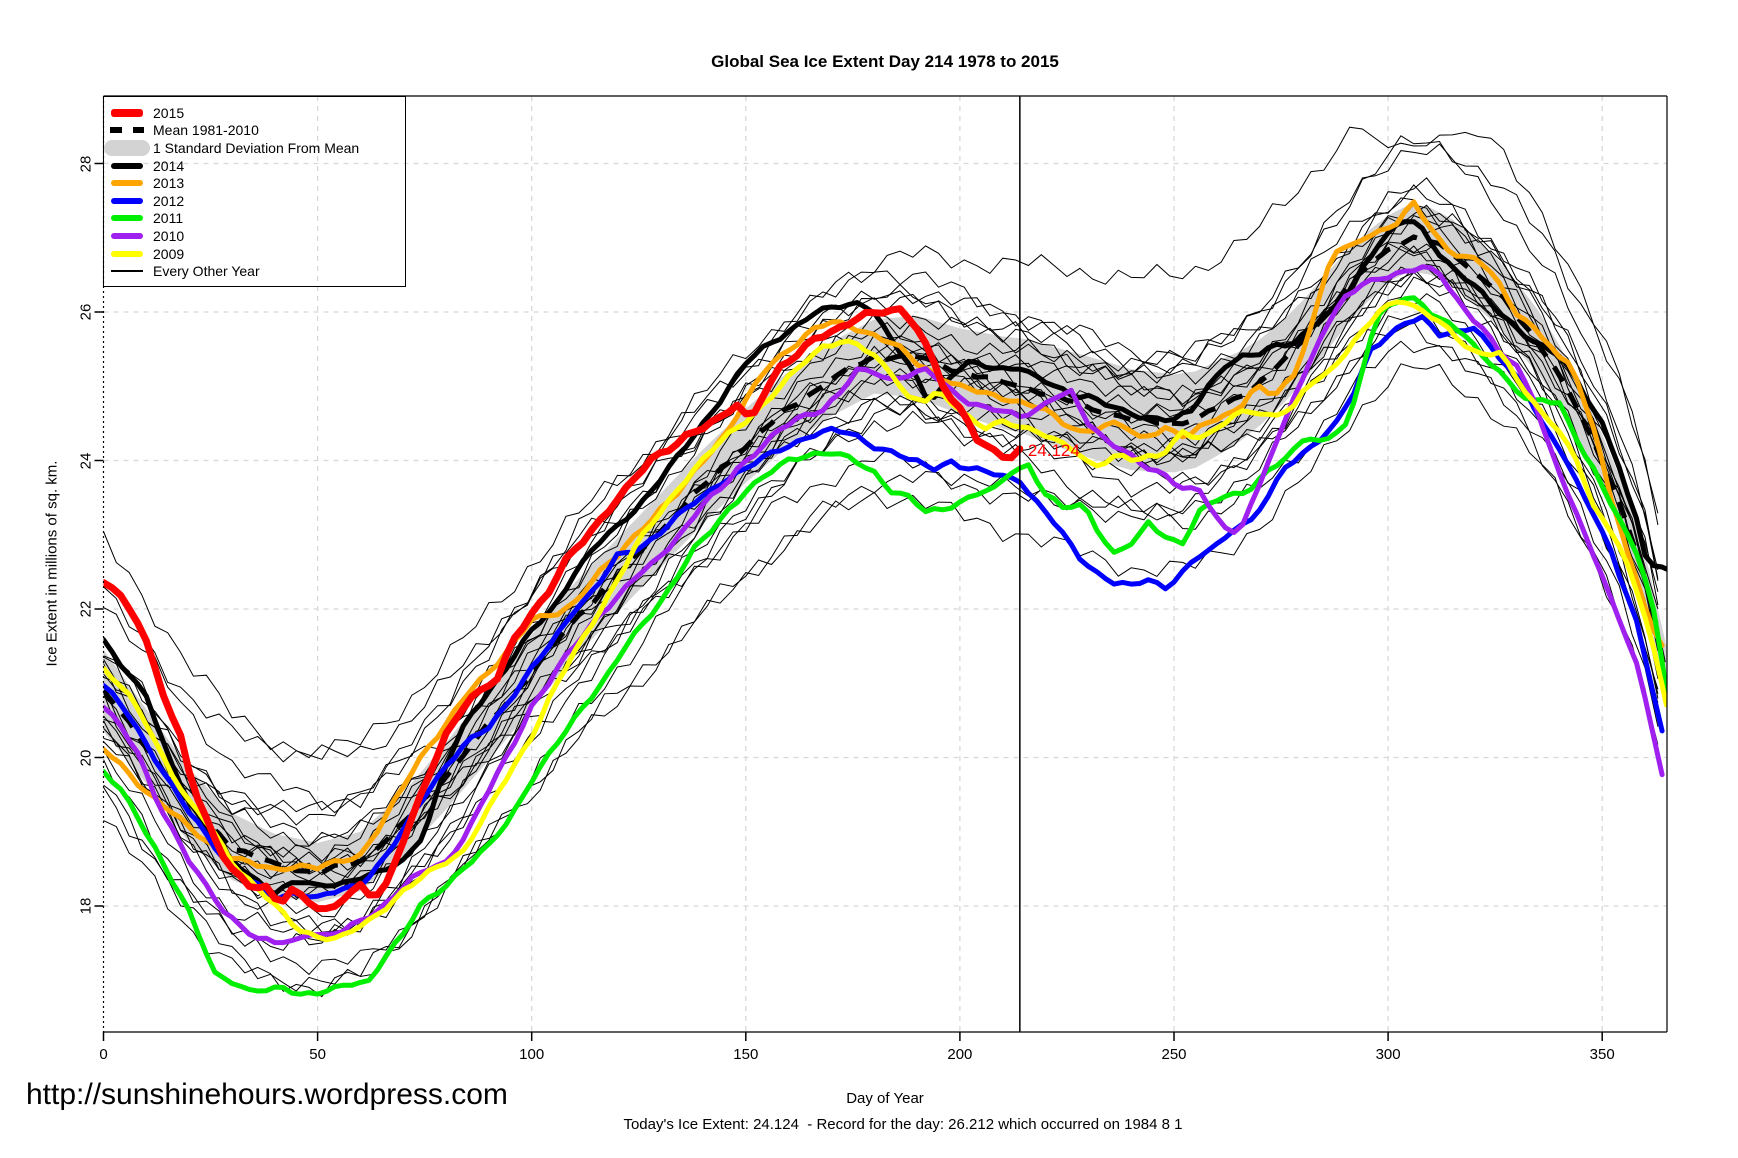  What do you see at coordinates (267, 1094) in the screenshot?
I see `source-url: http://sunshinehours.wordpress.com` at bounding box center [267, 1094].